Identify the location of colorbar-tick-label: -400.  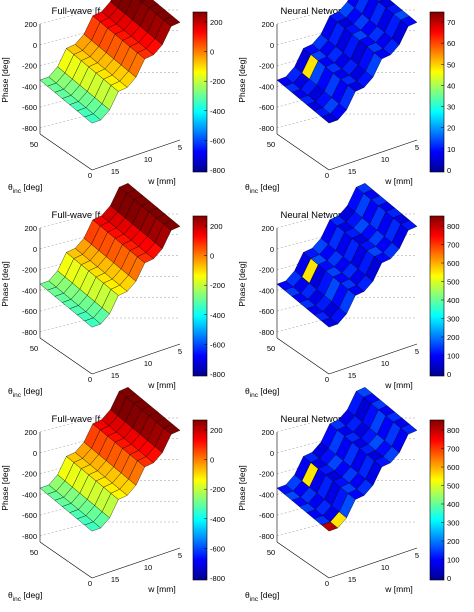
(217, 519).